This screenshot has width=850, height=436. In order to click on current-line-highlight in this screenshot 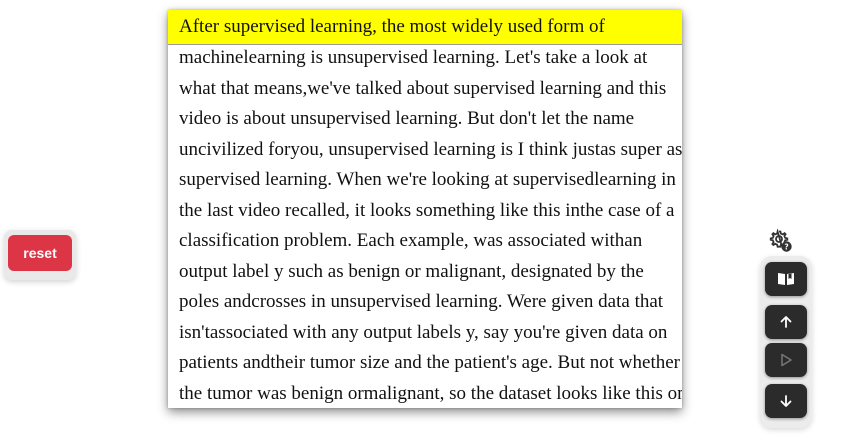, I will do `click(425, 27)`.